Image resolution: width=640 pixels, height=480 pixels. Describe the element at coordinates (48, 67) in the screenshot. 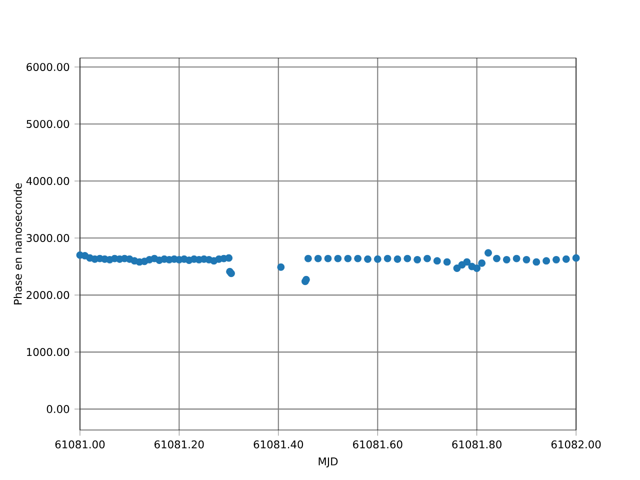

I see `y-tick-label: 6000.00` at that location.